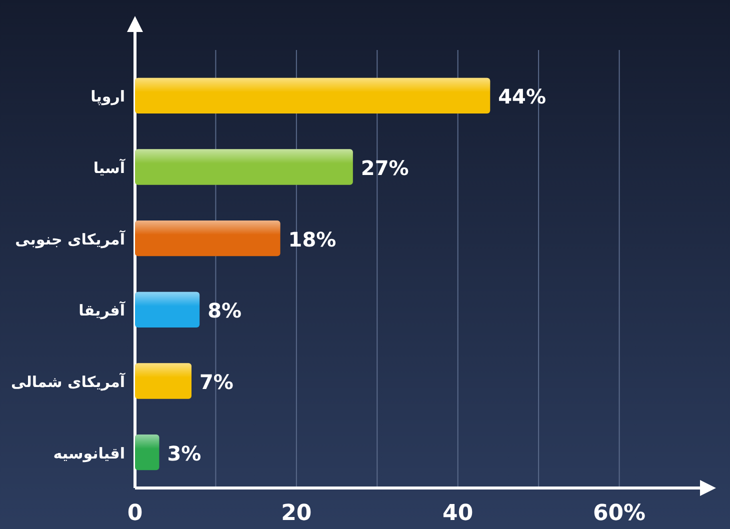 The height and width of the screenshot is (529, 730). Describe the element at coordinates (217, 382) in the screenshot. I see `data-label: 7%` at that location.